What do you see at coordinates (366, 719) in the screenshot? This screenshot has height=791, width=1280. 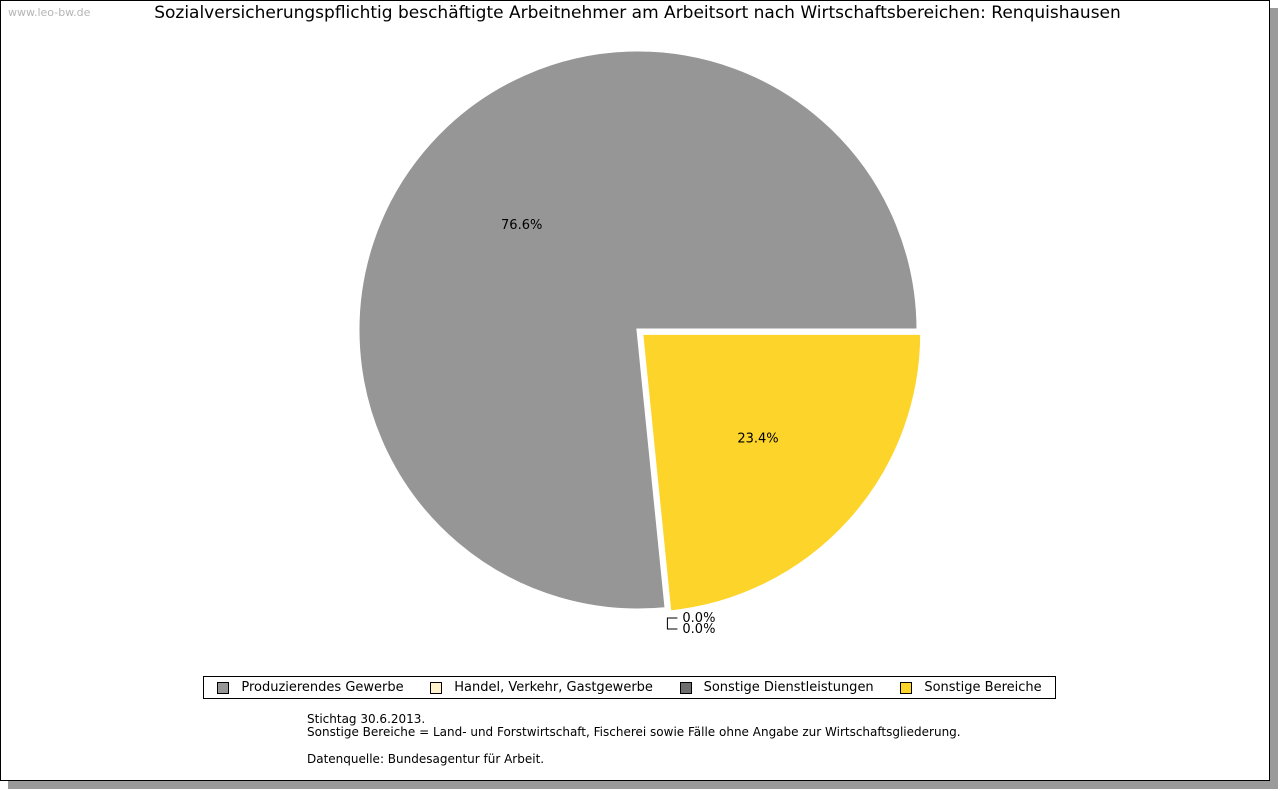 I see `note-reference-date: Stichtag 30.6.2013.` at bounding box center [366, 719].